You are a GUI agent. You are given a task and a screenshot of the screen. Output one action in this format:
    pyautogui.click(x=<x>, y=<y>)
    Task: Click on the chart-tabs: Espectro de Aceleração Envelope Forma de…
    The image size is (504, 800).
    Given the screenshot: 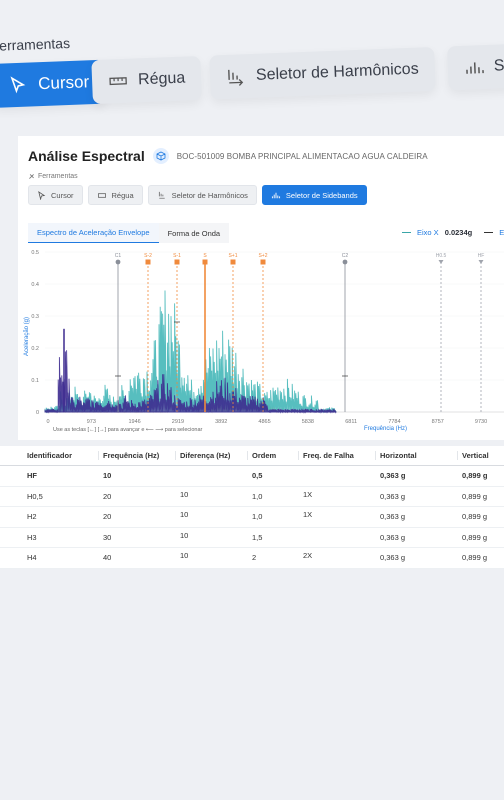 What is the action you would take?
    pyautogui.click(x=129, y=233)
    